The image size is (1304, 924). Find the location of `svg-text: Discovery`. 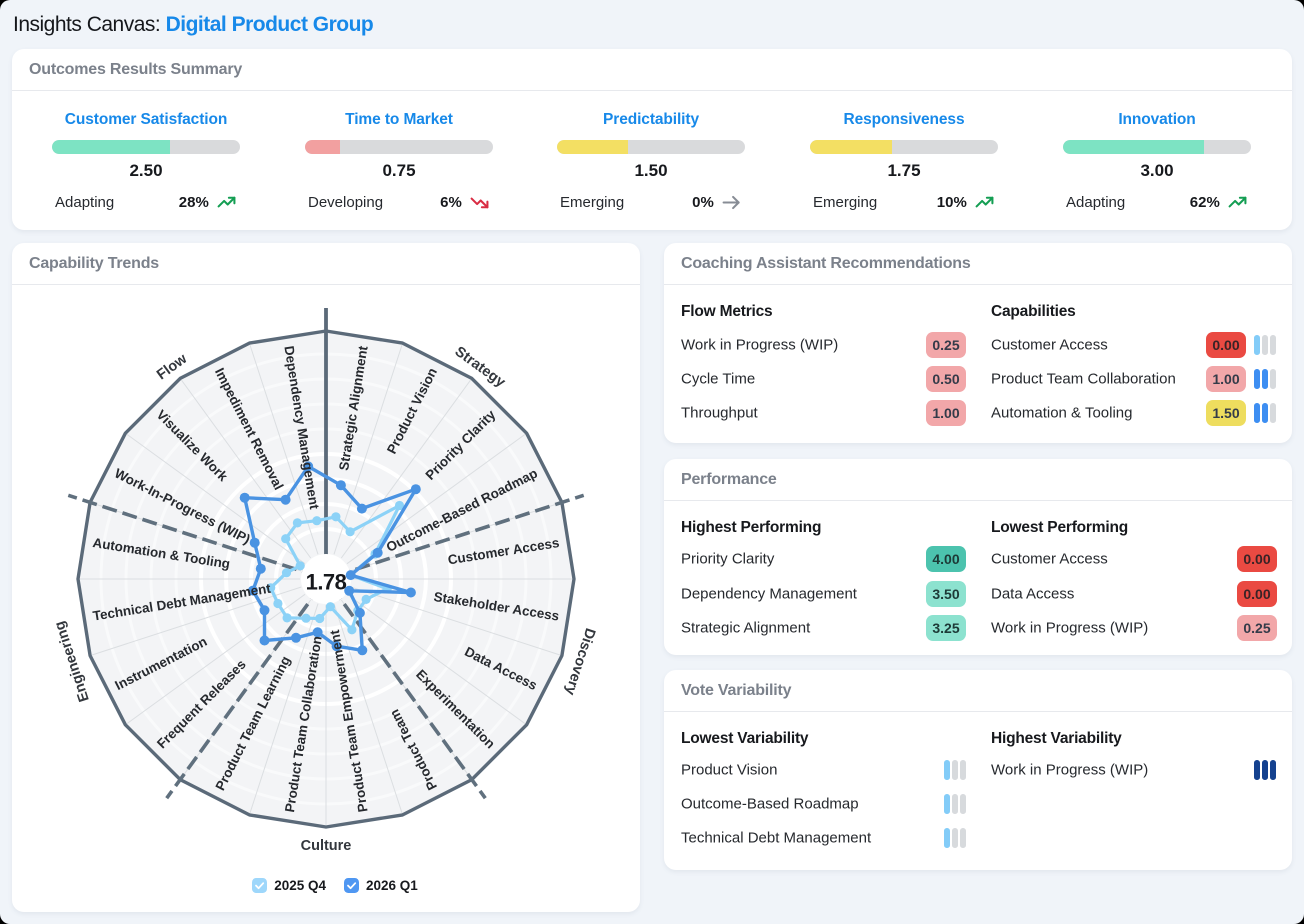

svg-text: Discovery is located at coordinates (579, 661).